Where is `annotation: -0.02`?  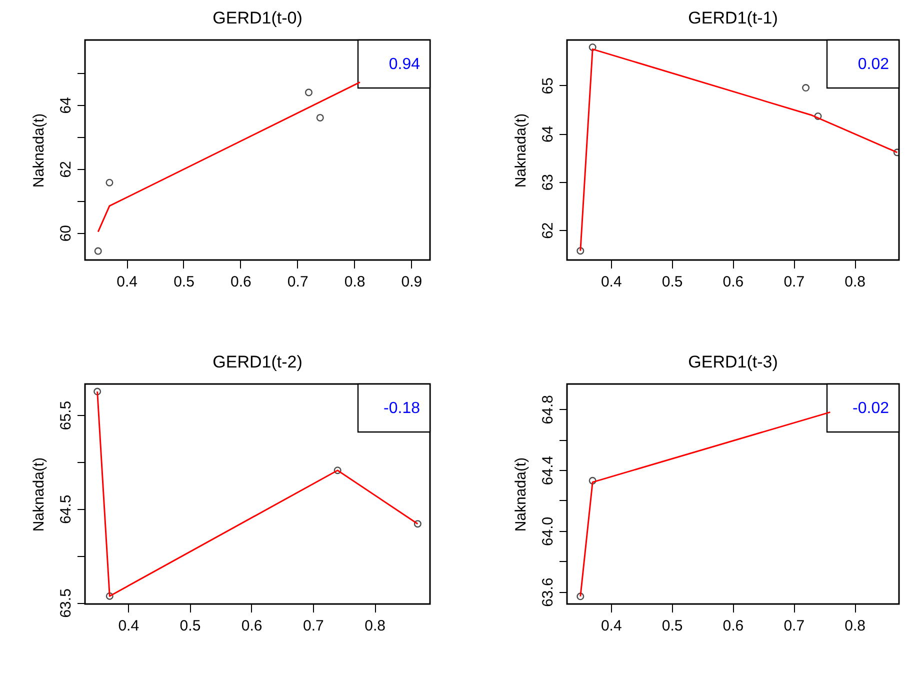
annotation: -0.02 is located at coordinates (871, 408).